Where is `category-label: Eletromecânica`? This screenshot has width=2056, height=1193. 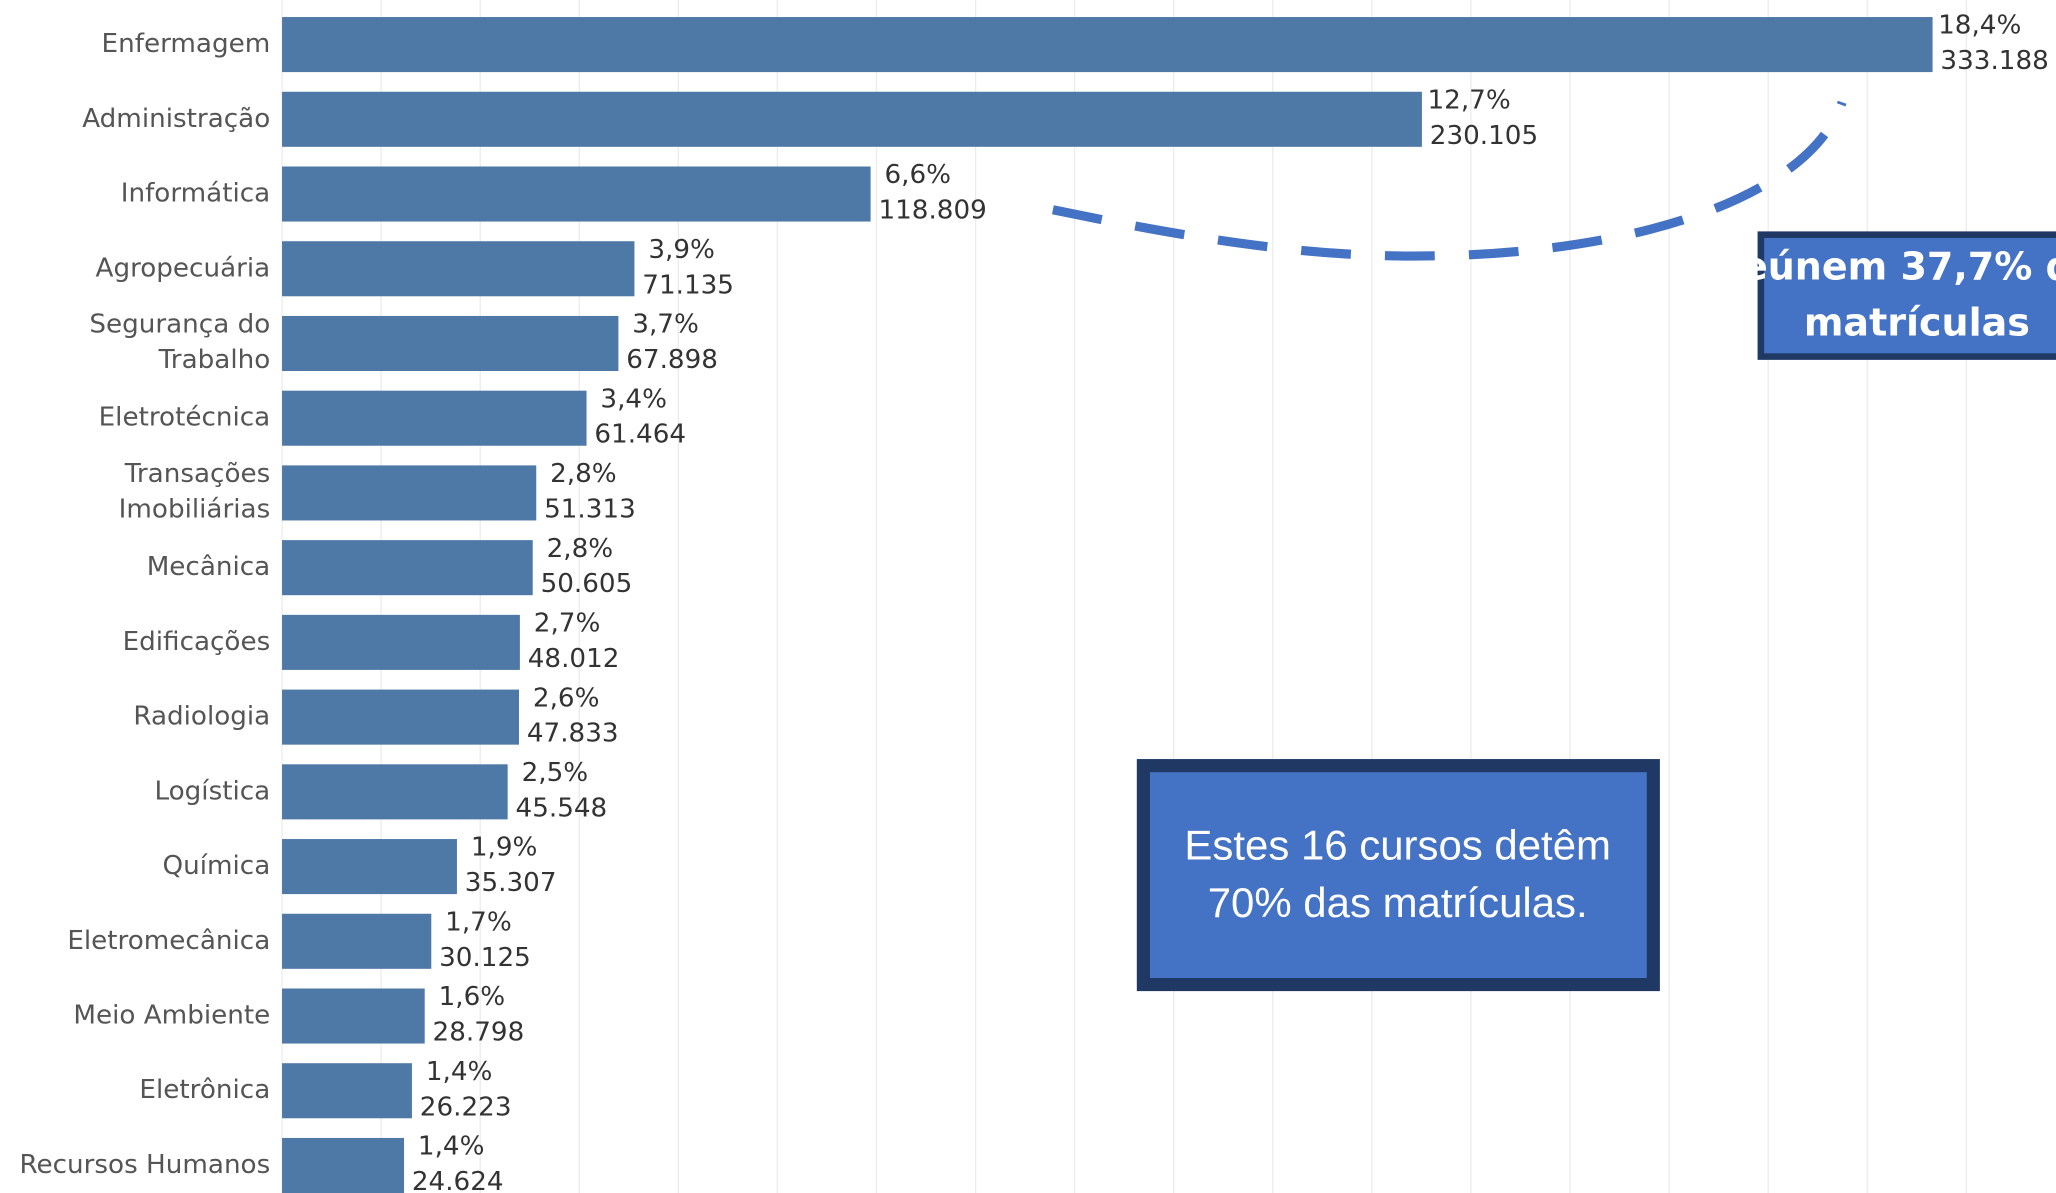 category-label: Eletromecânica is located at coordinates (168, 941).